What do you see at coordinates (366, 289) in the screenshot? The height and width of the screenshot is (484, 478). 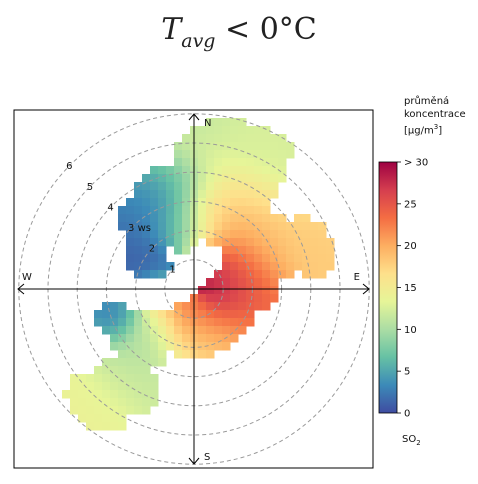 I see `east-arrow` at bounding box center [366, 289].